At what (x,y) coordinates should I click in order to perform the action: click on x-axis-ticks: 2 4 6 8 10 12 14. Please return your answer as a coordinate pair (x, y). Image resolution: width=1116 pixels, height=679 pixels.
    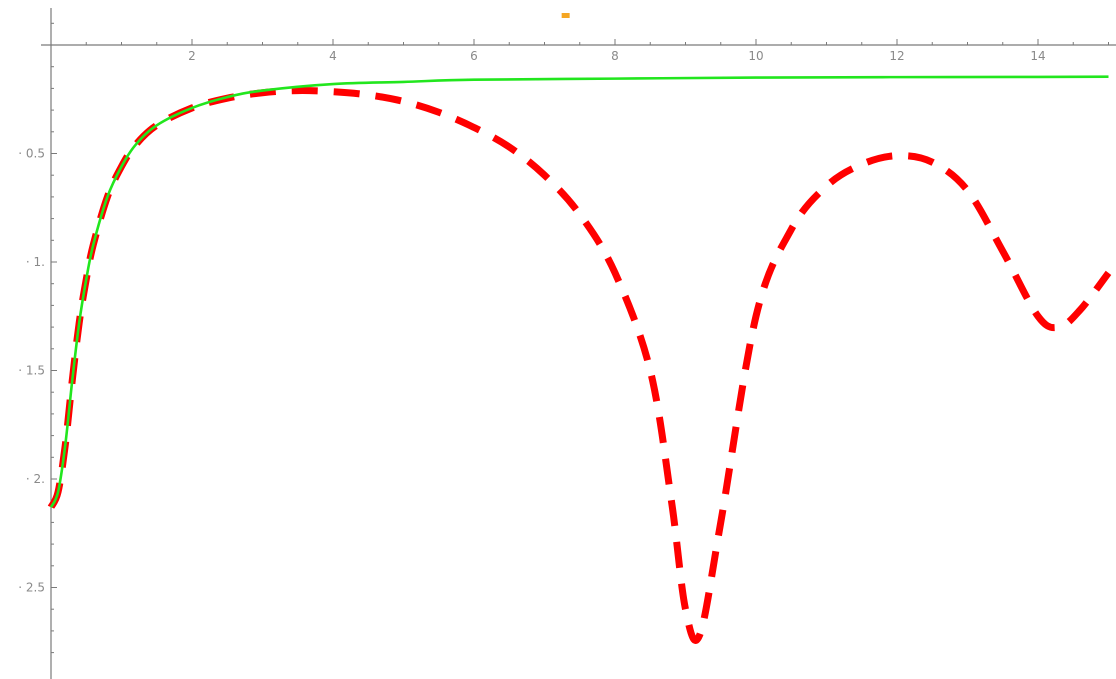
    Looking at the image, I should click on (617, 51).